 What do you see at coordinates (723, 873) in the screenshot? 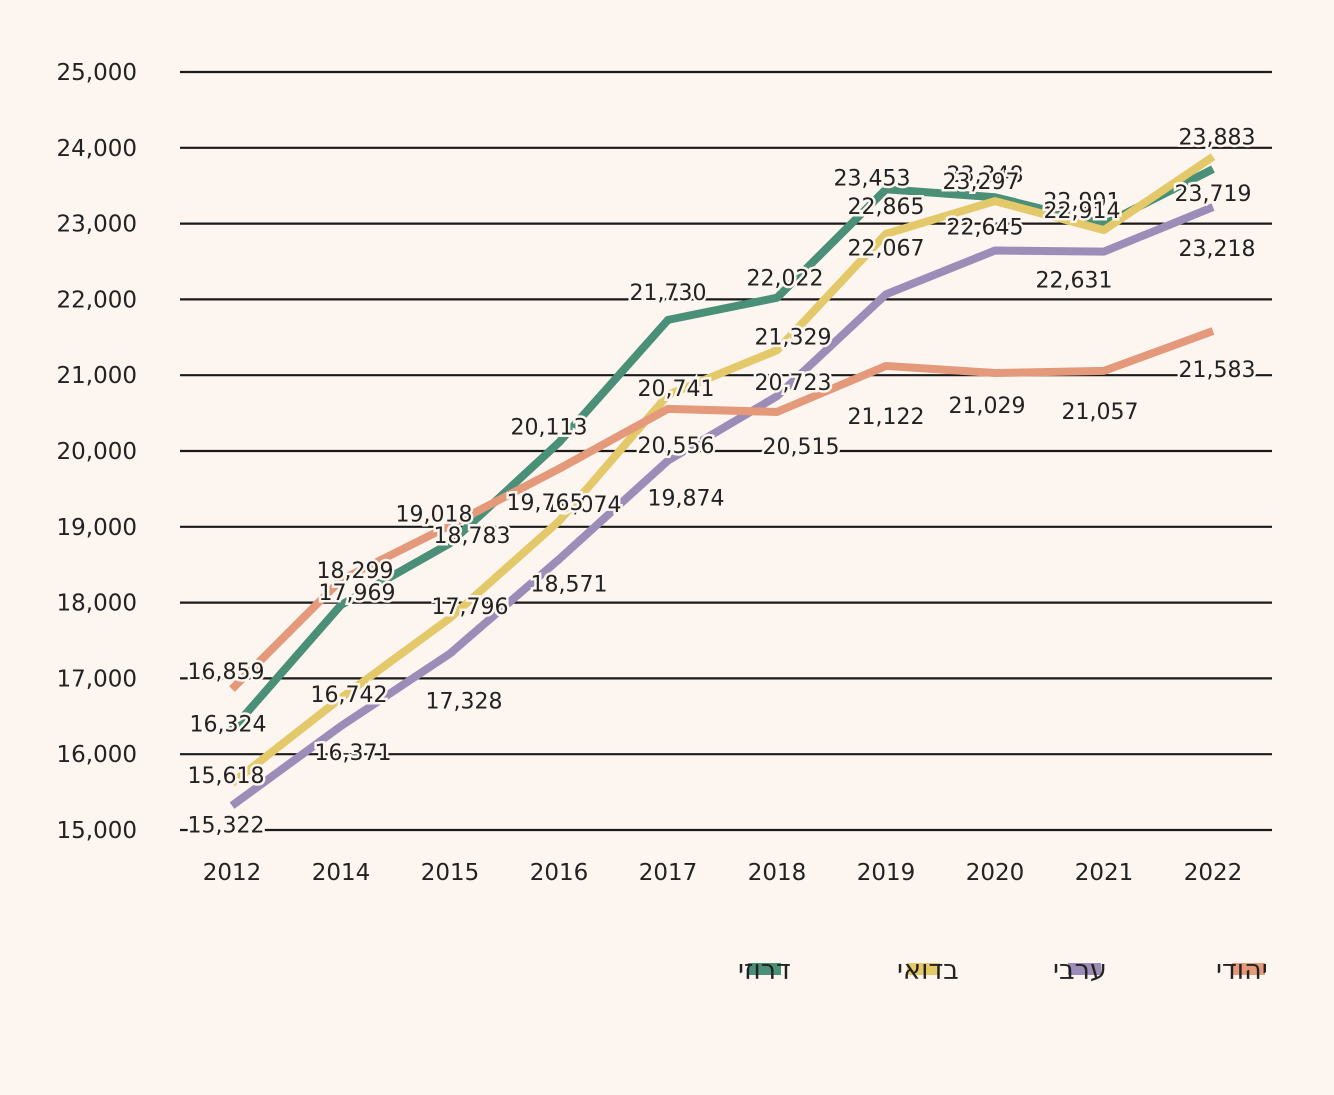
I see `x-axis-ticks: 2012 2014 2015 2016 2017 2018 2019 2020 2021 2022` at bounding box center [723, 873].